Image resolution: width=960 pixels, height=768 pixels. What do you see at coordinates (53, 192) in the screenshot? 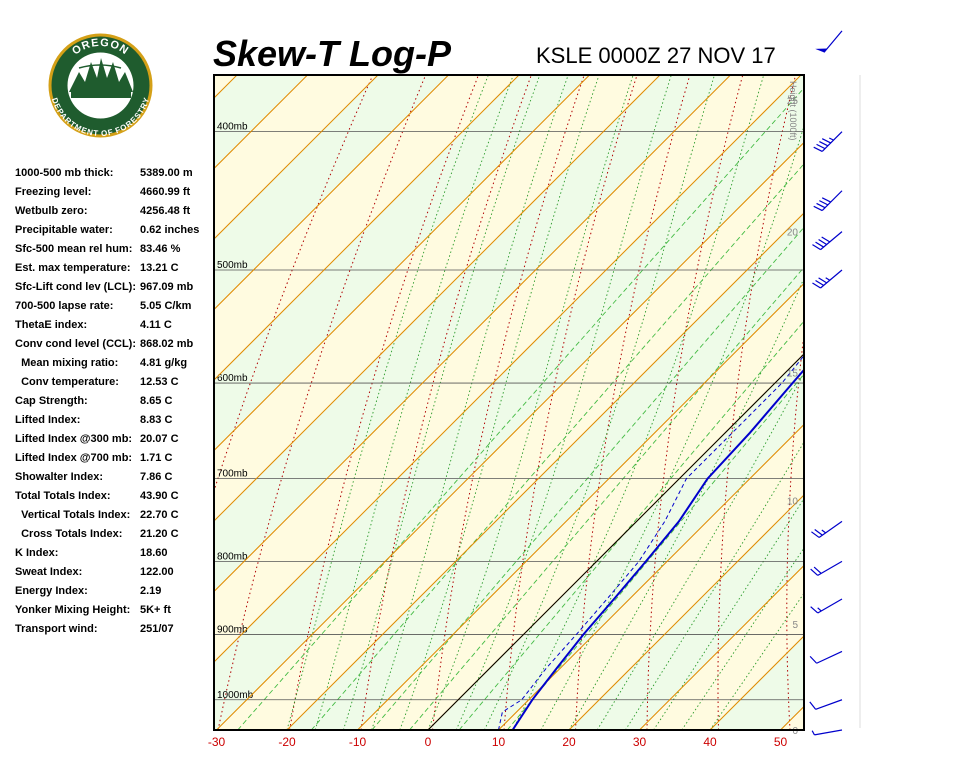
I see `index-label: Freezing level:` at bounding box center [53, 192].